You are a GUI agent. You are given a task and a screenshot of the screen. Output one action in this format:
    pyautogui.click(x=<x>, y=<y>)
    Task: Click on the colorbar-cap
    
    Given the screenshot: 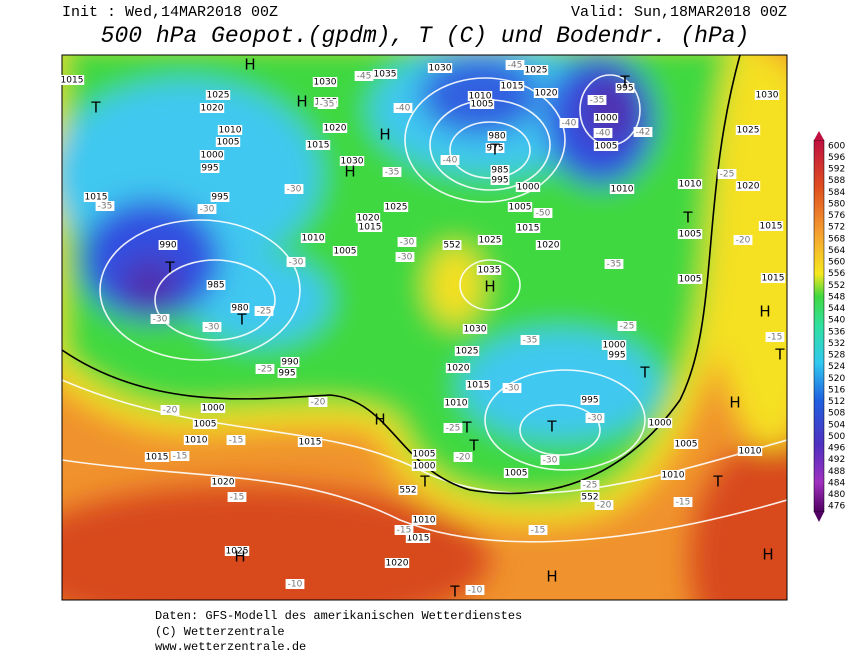 What is the action you would take?
    pyautogui.click(x=819, y=517)
    